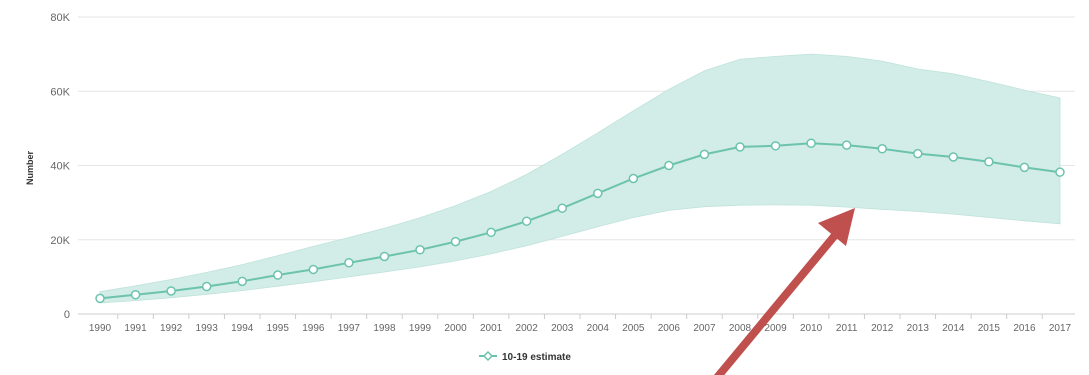  Describe the element at coordinates (704, 328) in the screenshot. I see `x-tick-label: 2007` at that location.